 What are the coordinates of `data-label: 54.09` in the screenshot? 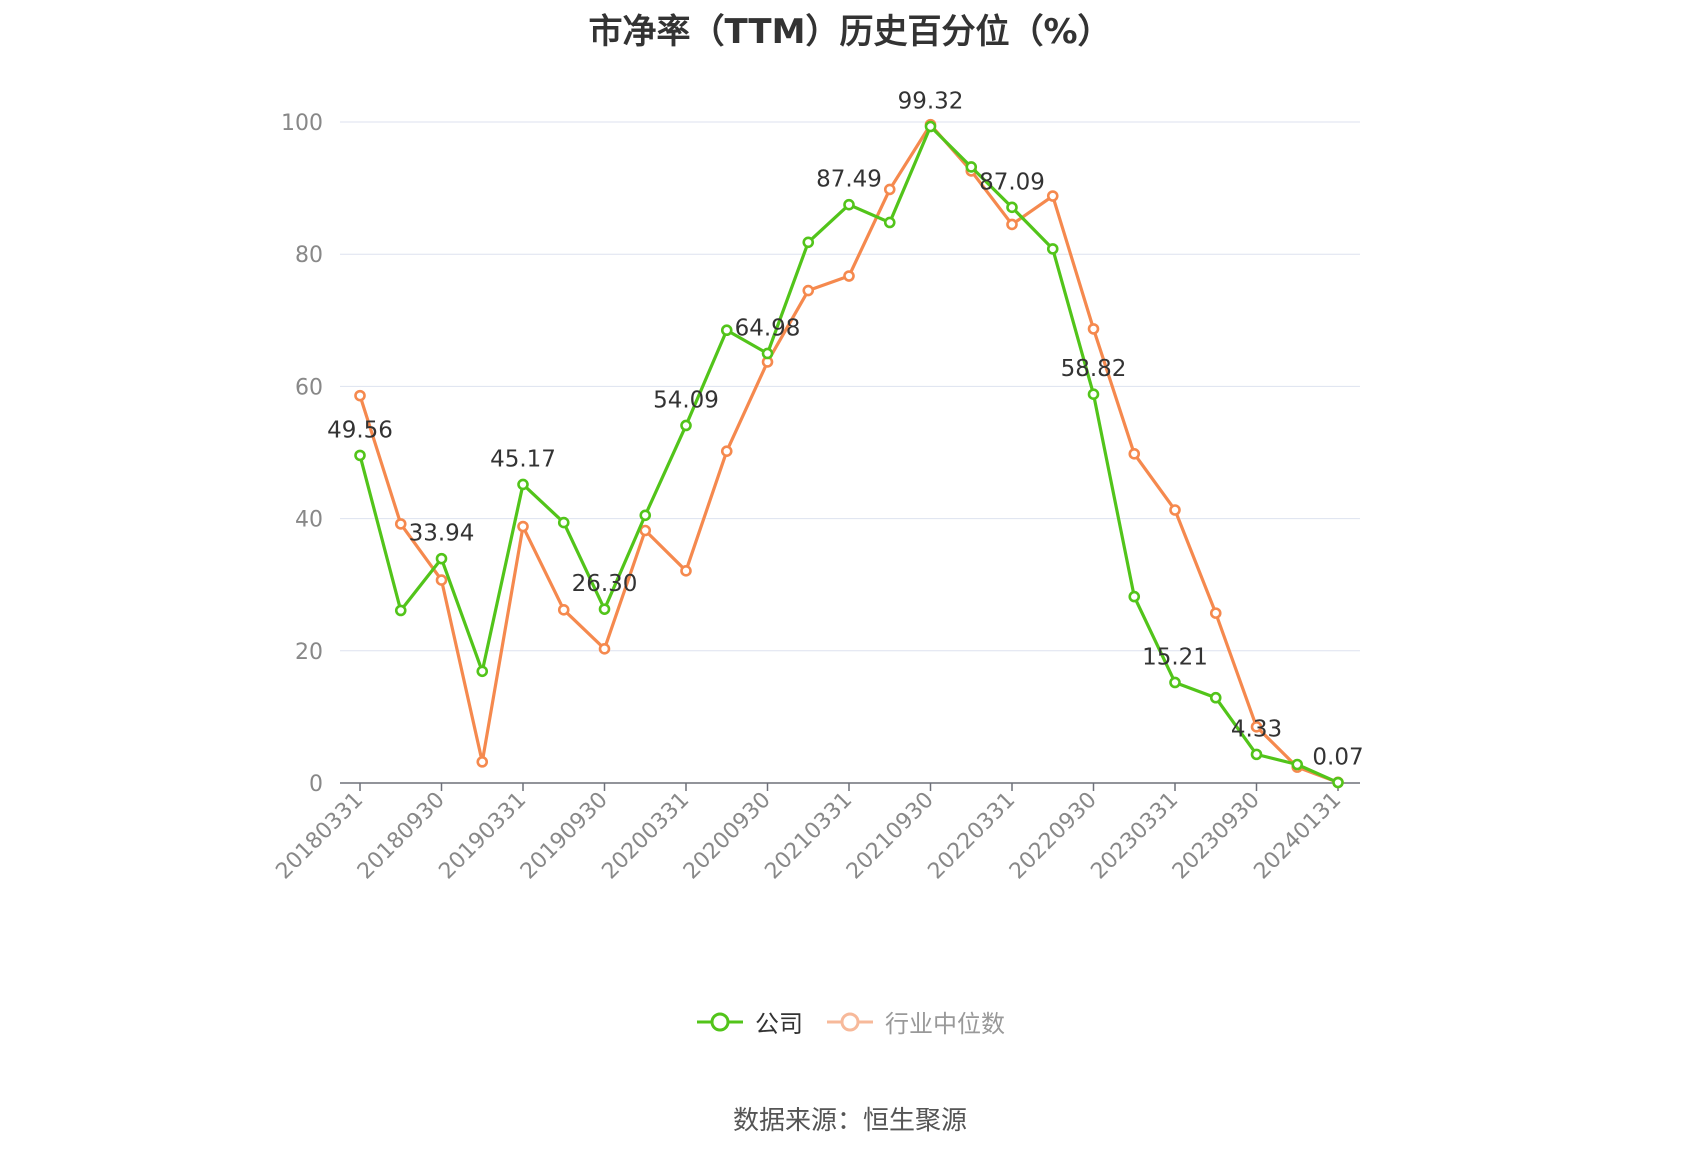 It's located at (686, 400).